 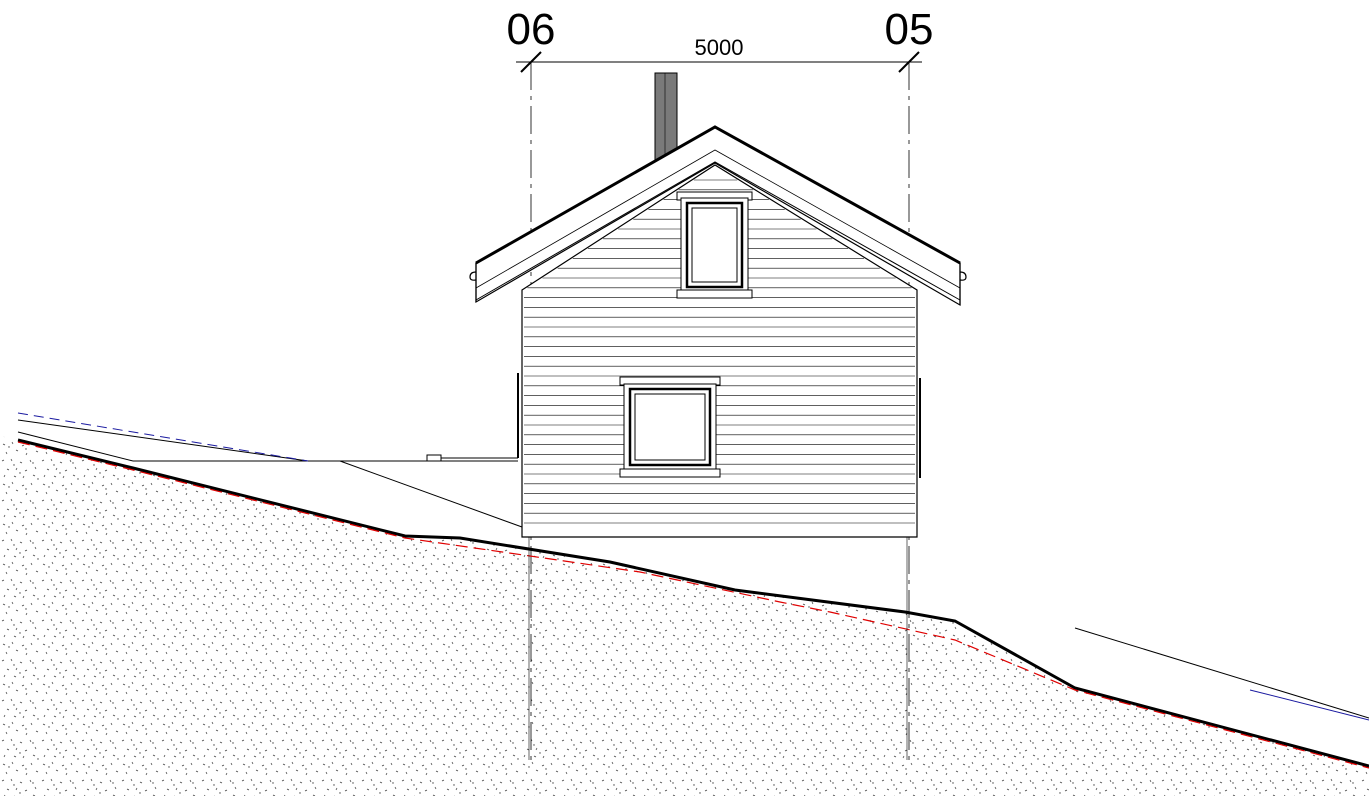 I want to click on dimension-label: 5000, so click(x=719, y=47).